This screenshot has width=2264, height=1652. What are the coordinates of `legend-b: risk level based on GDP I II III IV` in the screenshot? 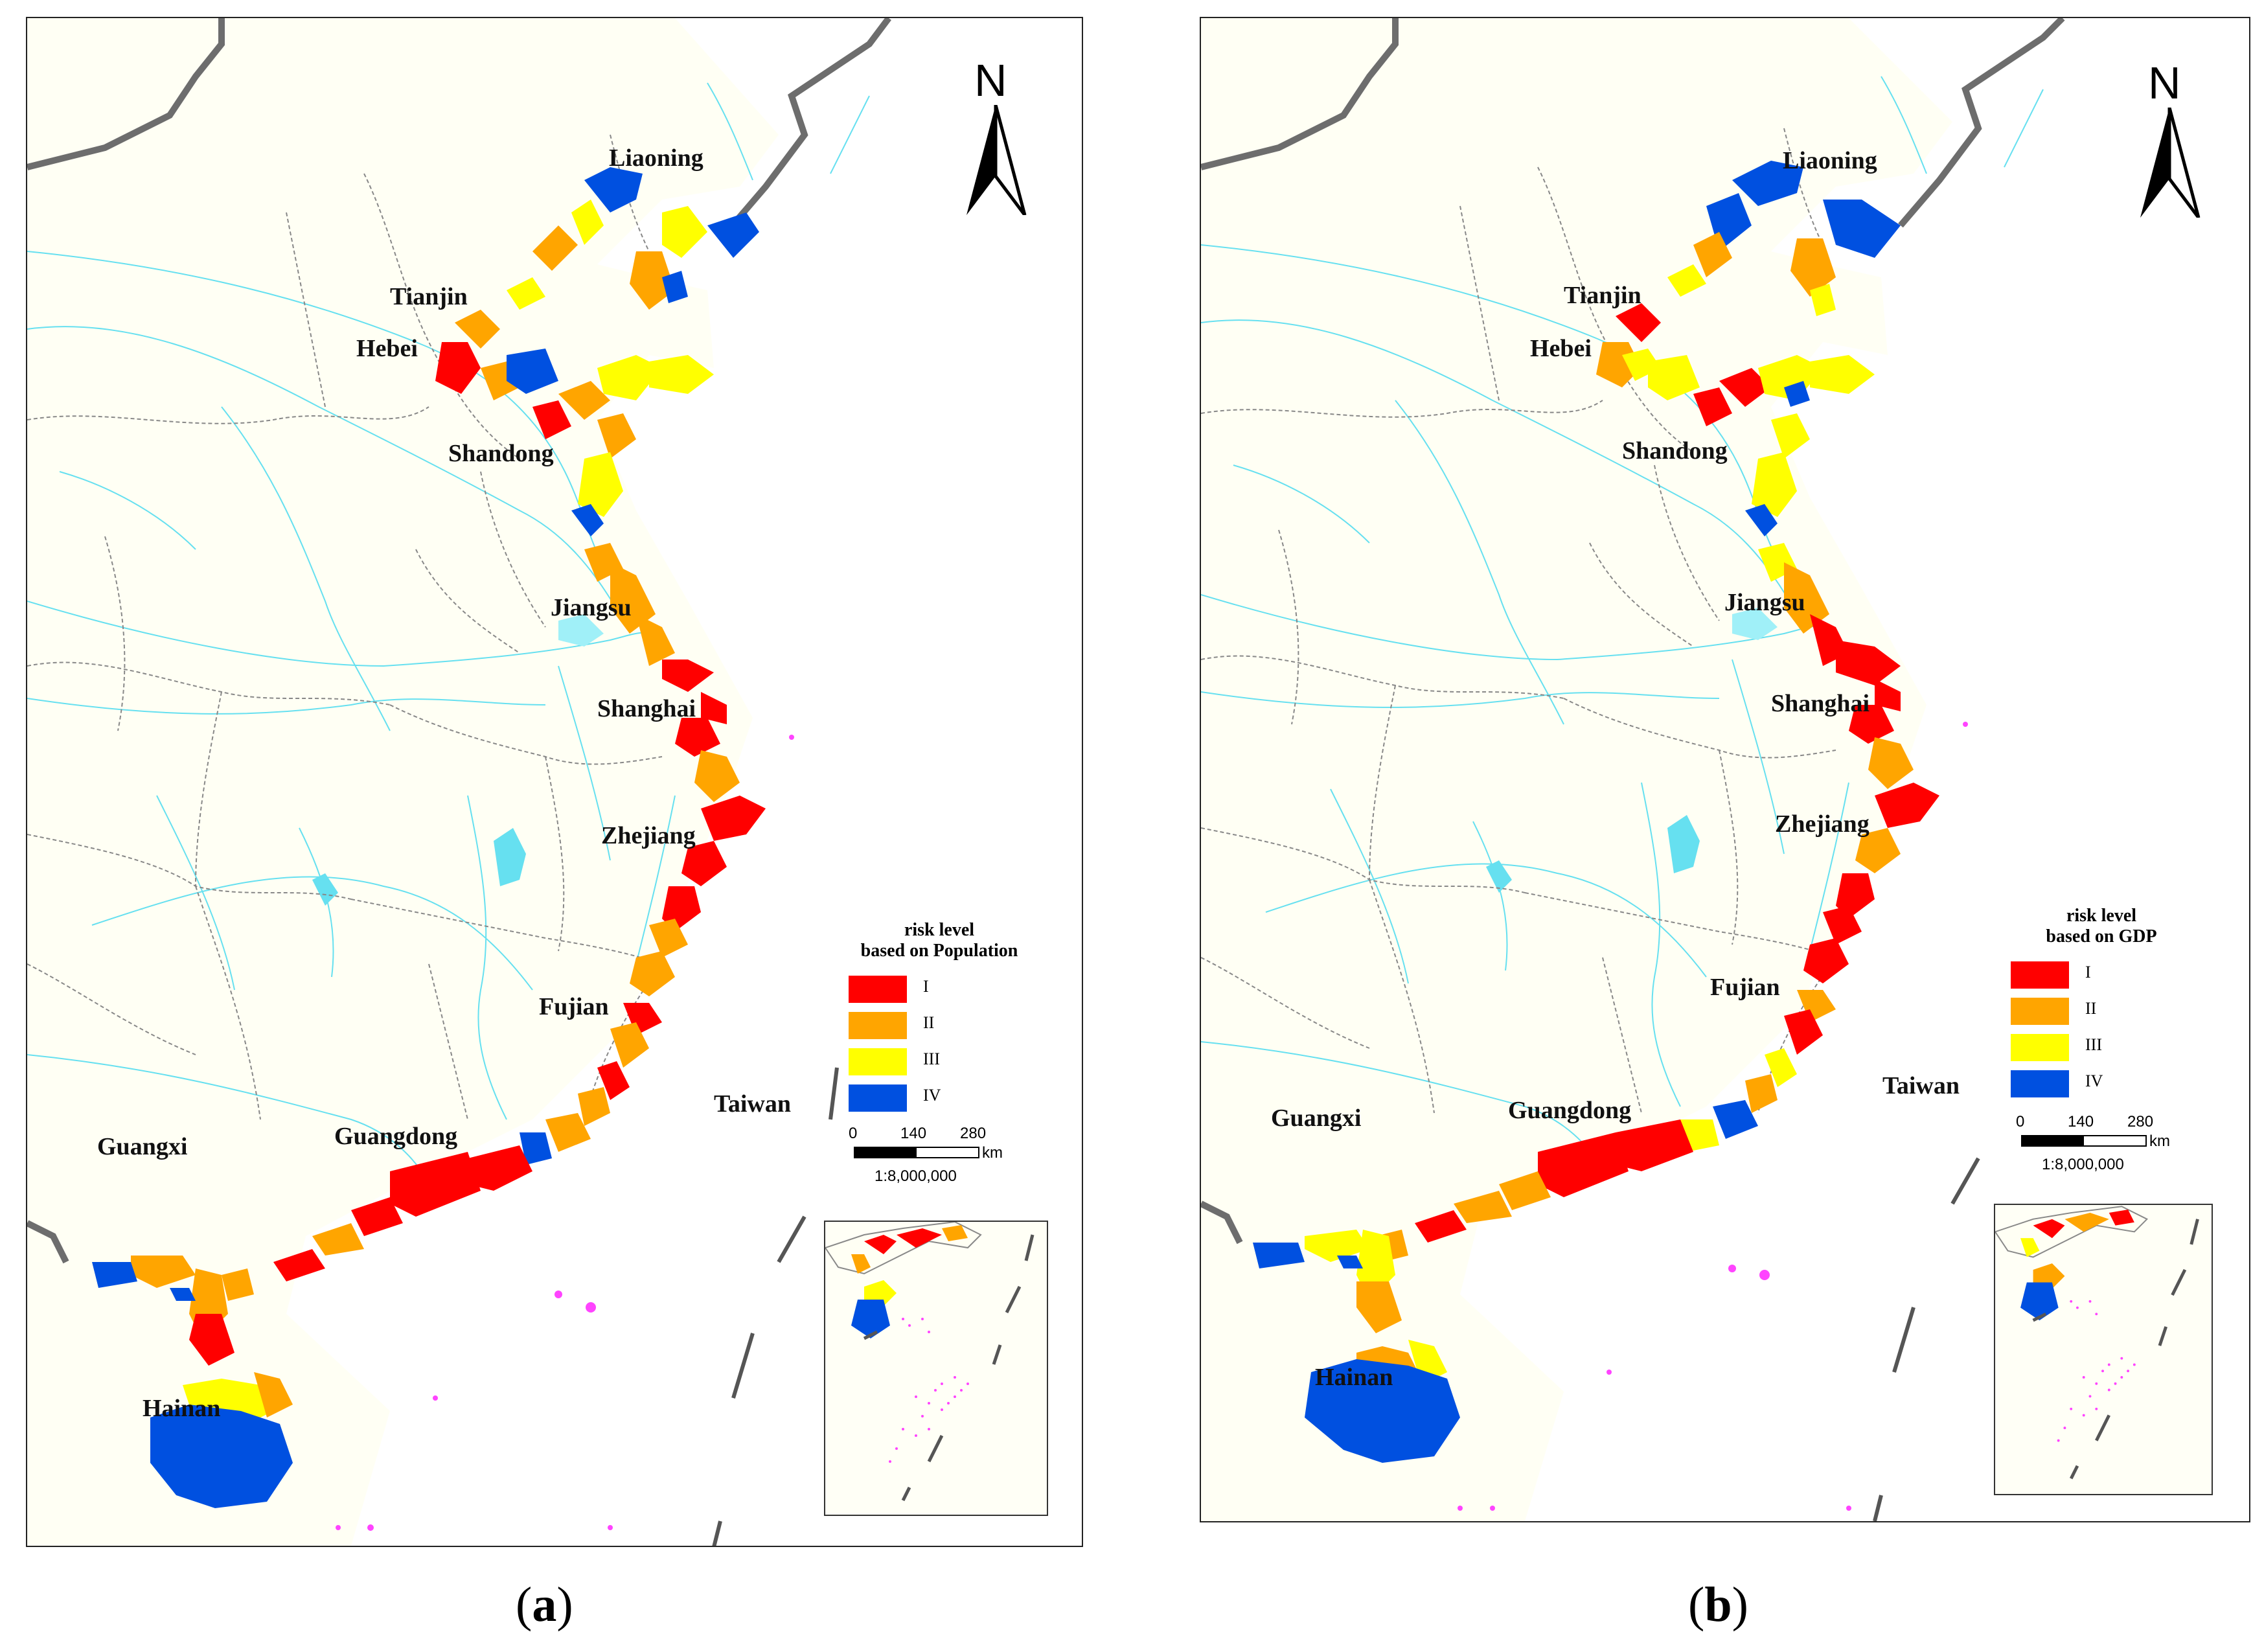 It's located at (2102, 1003).